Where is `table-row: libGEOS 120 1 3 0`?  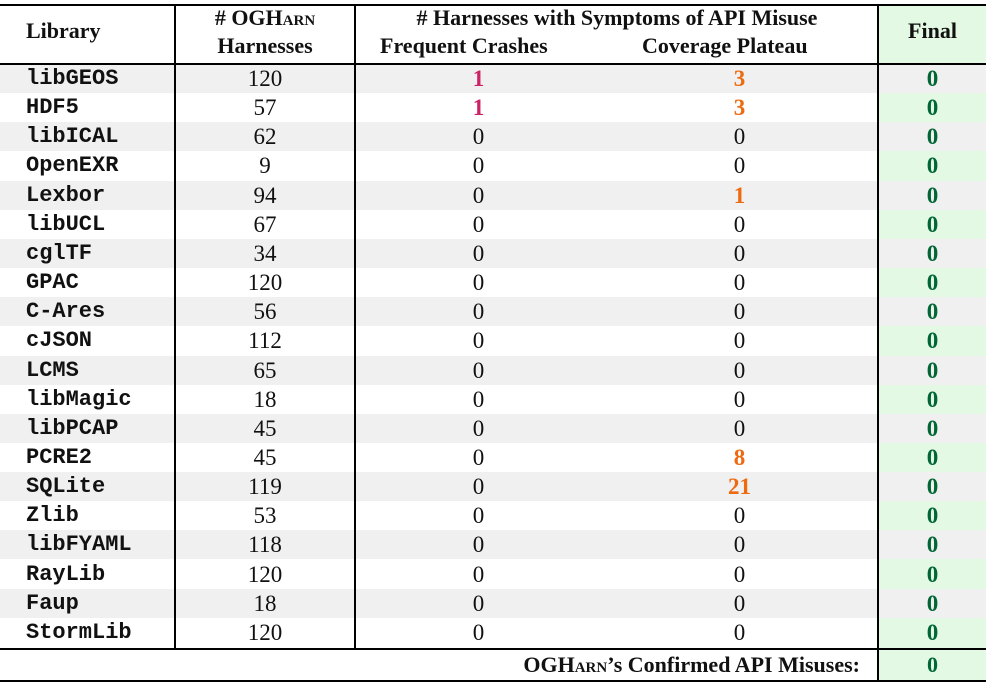
table-row: libGEOS 120 1 3 0 is located at coordinates (493, 78).